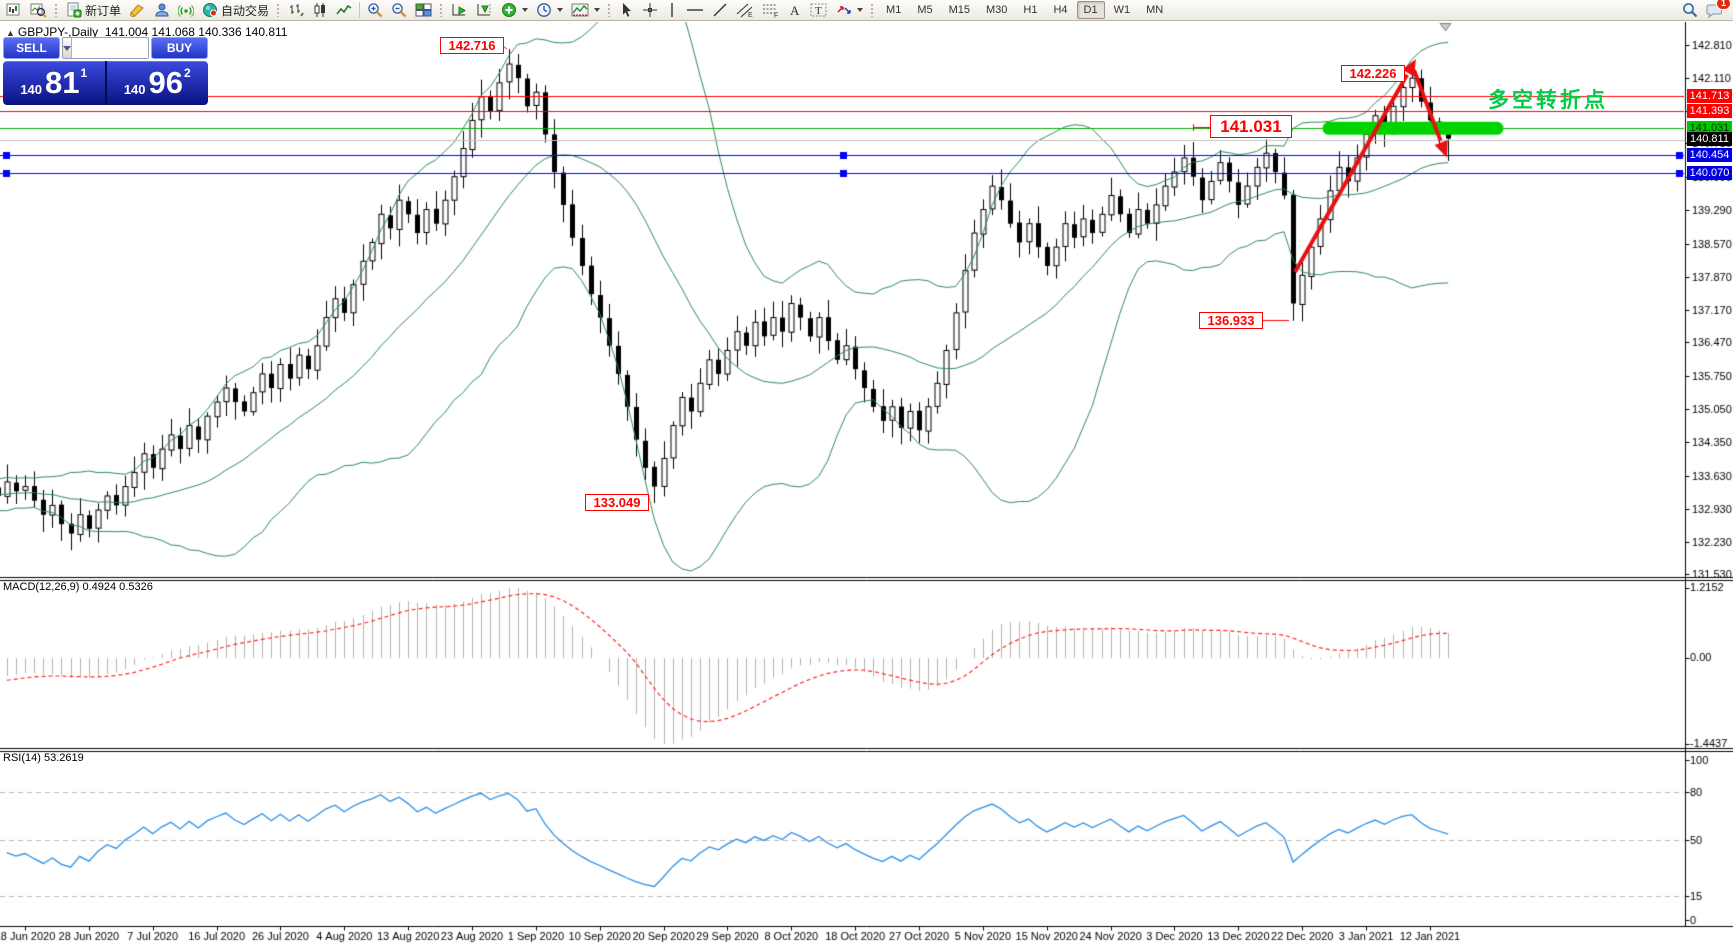 The height and width of the screenshot is (947, 1733). I want to click on add-indicator-button, so click(514, 10).